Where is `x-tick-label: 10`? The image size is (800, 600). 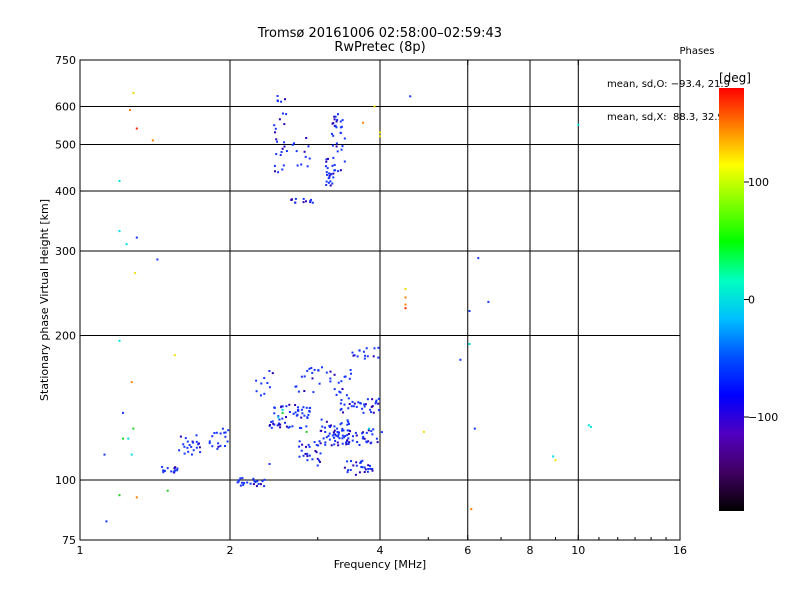
x-tick-label: 10 is located at coordinates (578, 550).